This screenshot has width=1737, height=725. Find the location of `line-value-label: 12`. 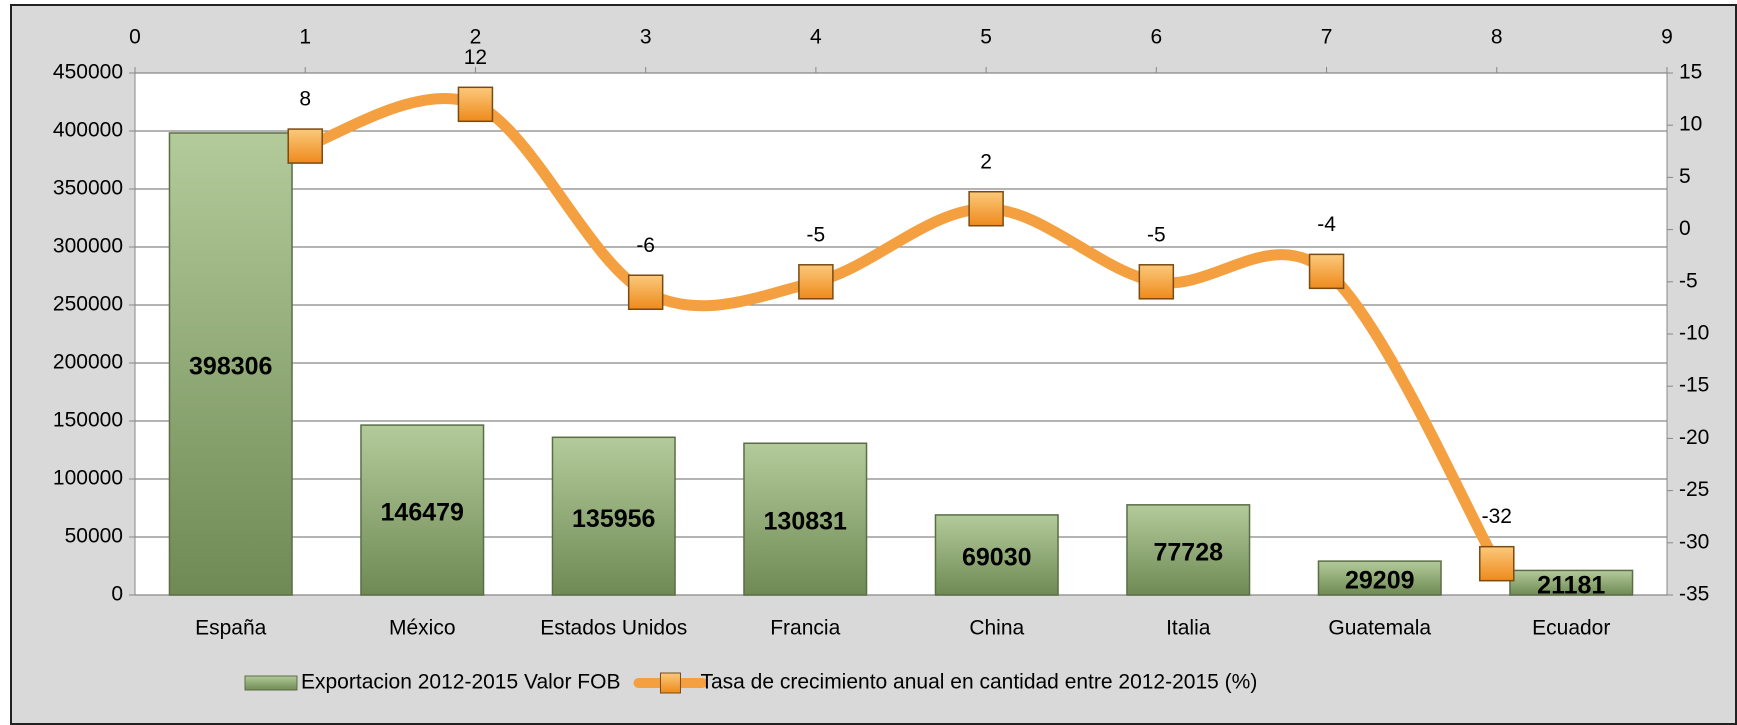

line-value-label: 12 is located at coordinates (475, 57).